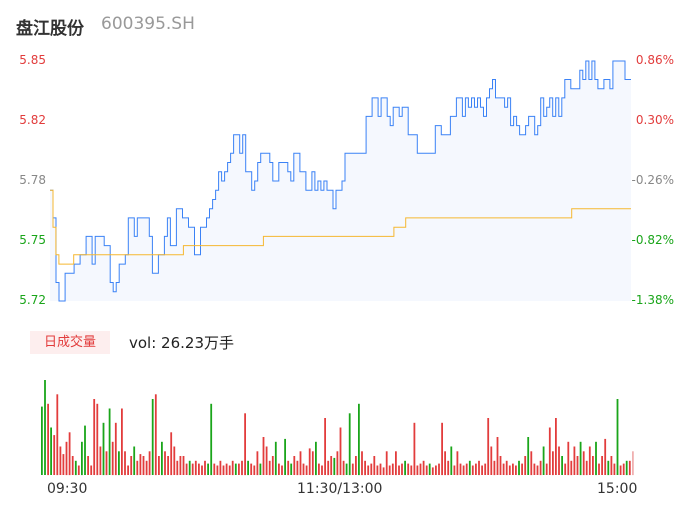 Image resolution: width=686 pixels, height=524 pixels. What do you see at coordinates (32, 60) in the screenshot?
I see `price-tick-label: 5.85` at bounding box center [32, 60].